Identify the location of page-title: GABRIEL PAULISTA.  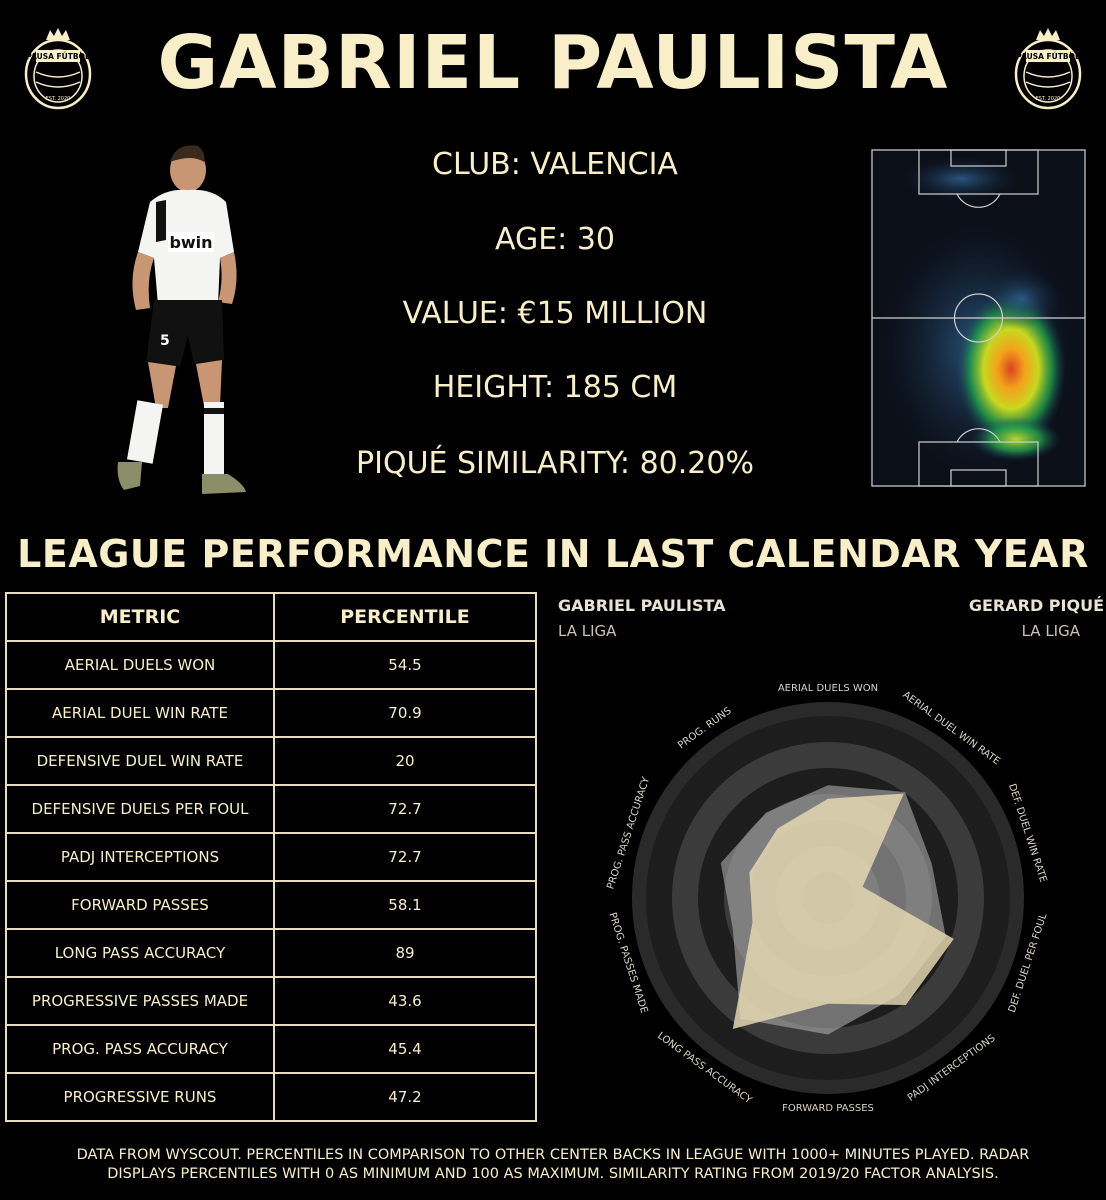
(553, 63).